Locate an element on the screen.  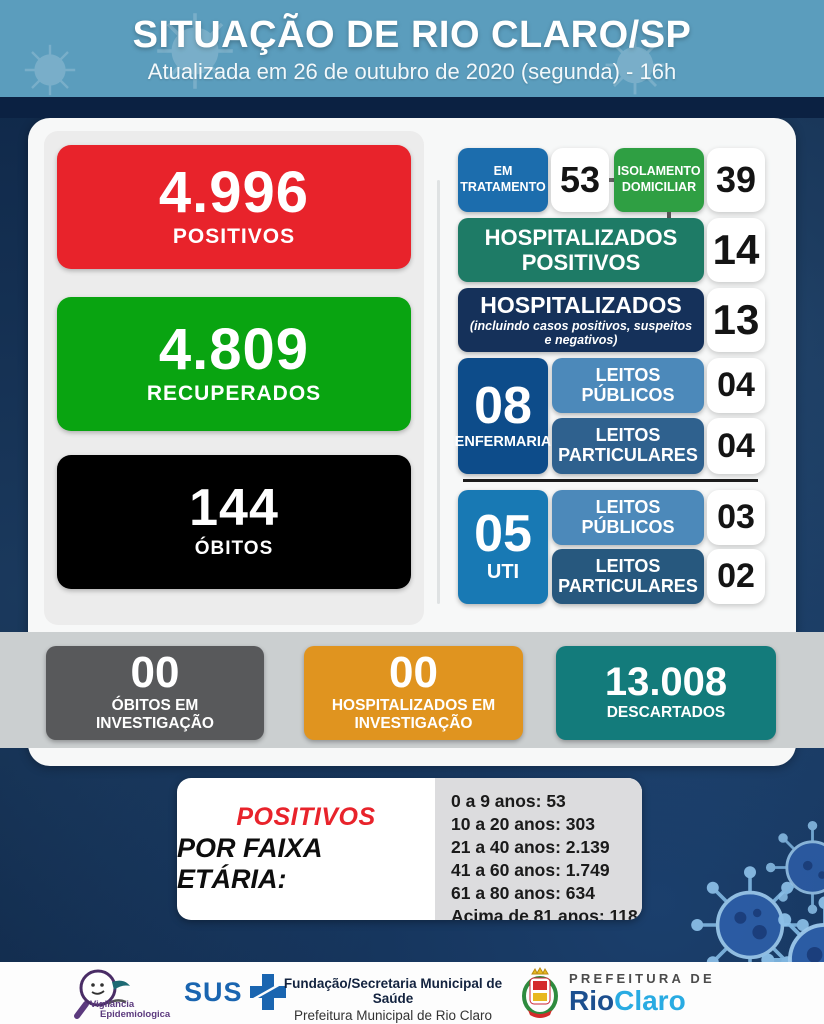
hospitalizados-investigacao-box: 00 HOSPITALIZADOS EM INVESTIGAÇÃO is located at coordinates (413, 693).